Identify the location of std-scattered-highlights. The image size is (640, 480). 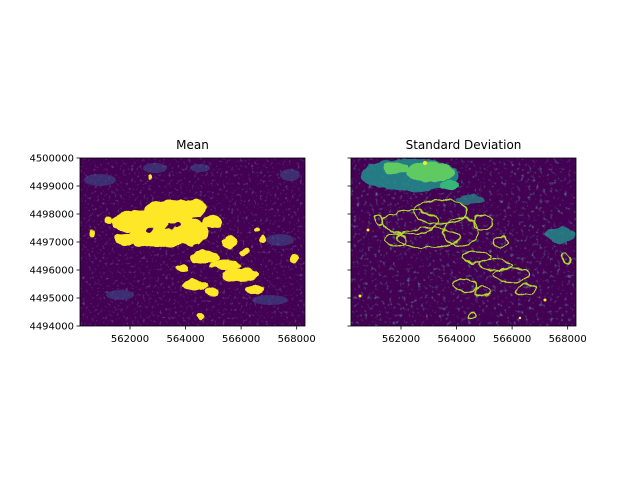
(452, 240).